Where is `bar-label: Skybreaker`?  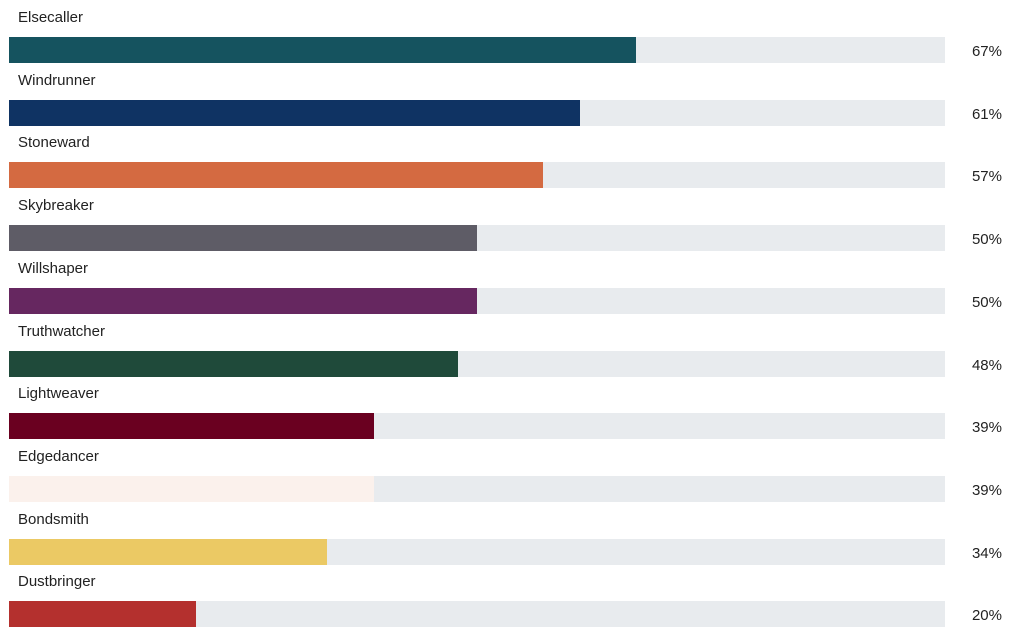
bar-label: Skybreaker is located at coordinates (56, 206).